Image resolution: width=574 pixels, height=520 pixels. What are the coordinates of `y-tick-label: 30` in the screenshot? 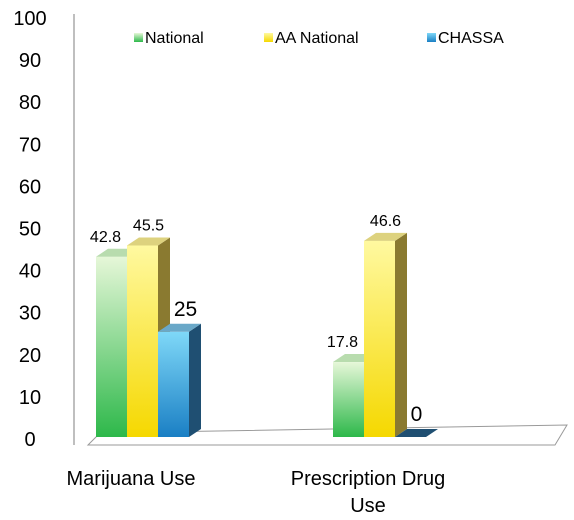 It's located at (30, 314).